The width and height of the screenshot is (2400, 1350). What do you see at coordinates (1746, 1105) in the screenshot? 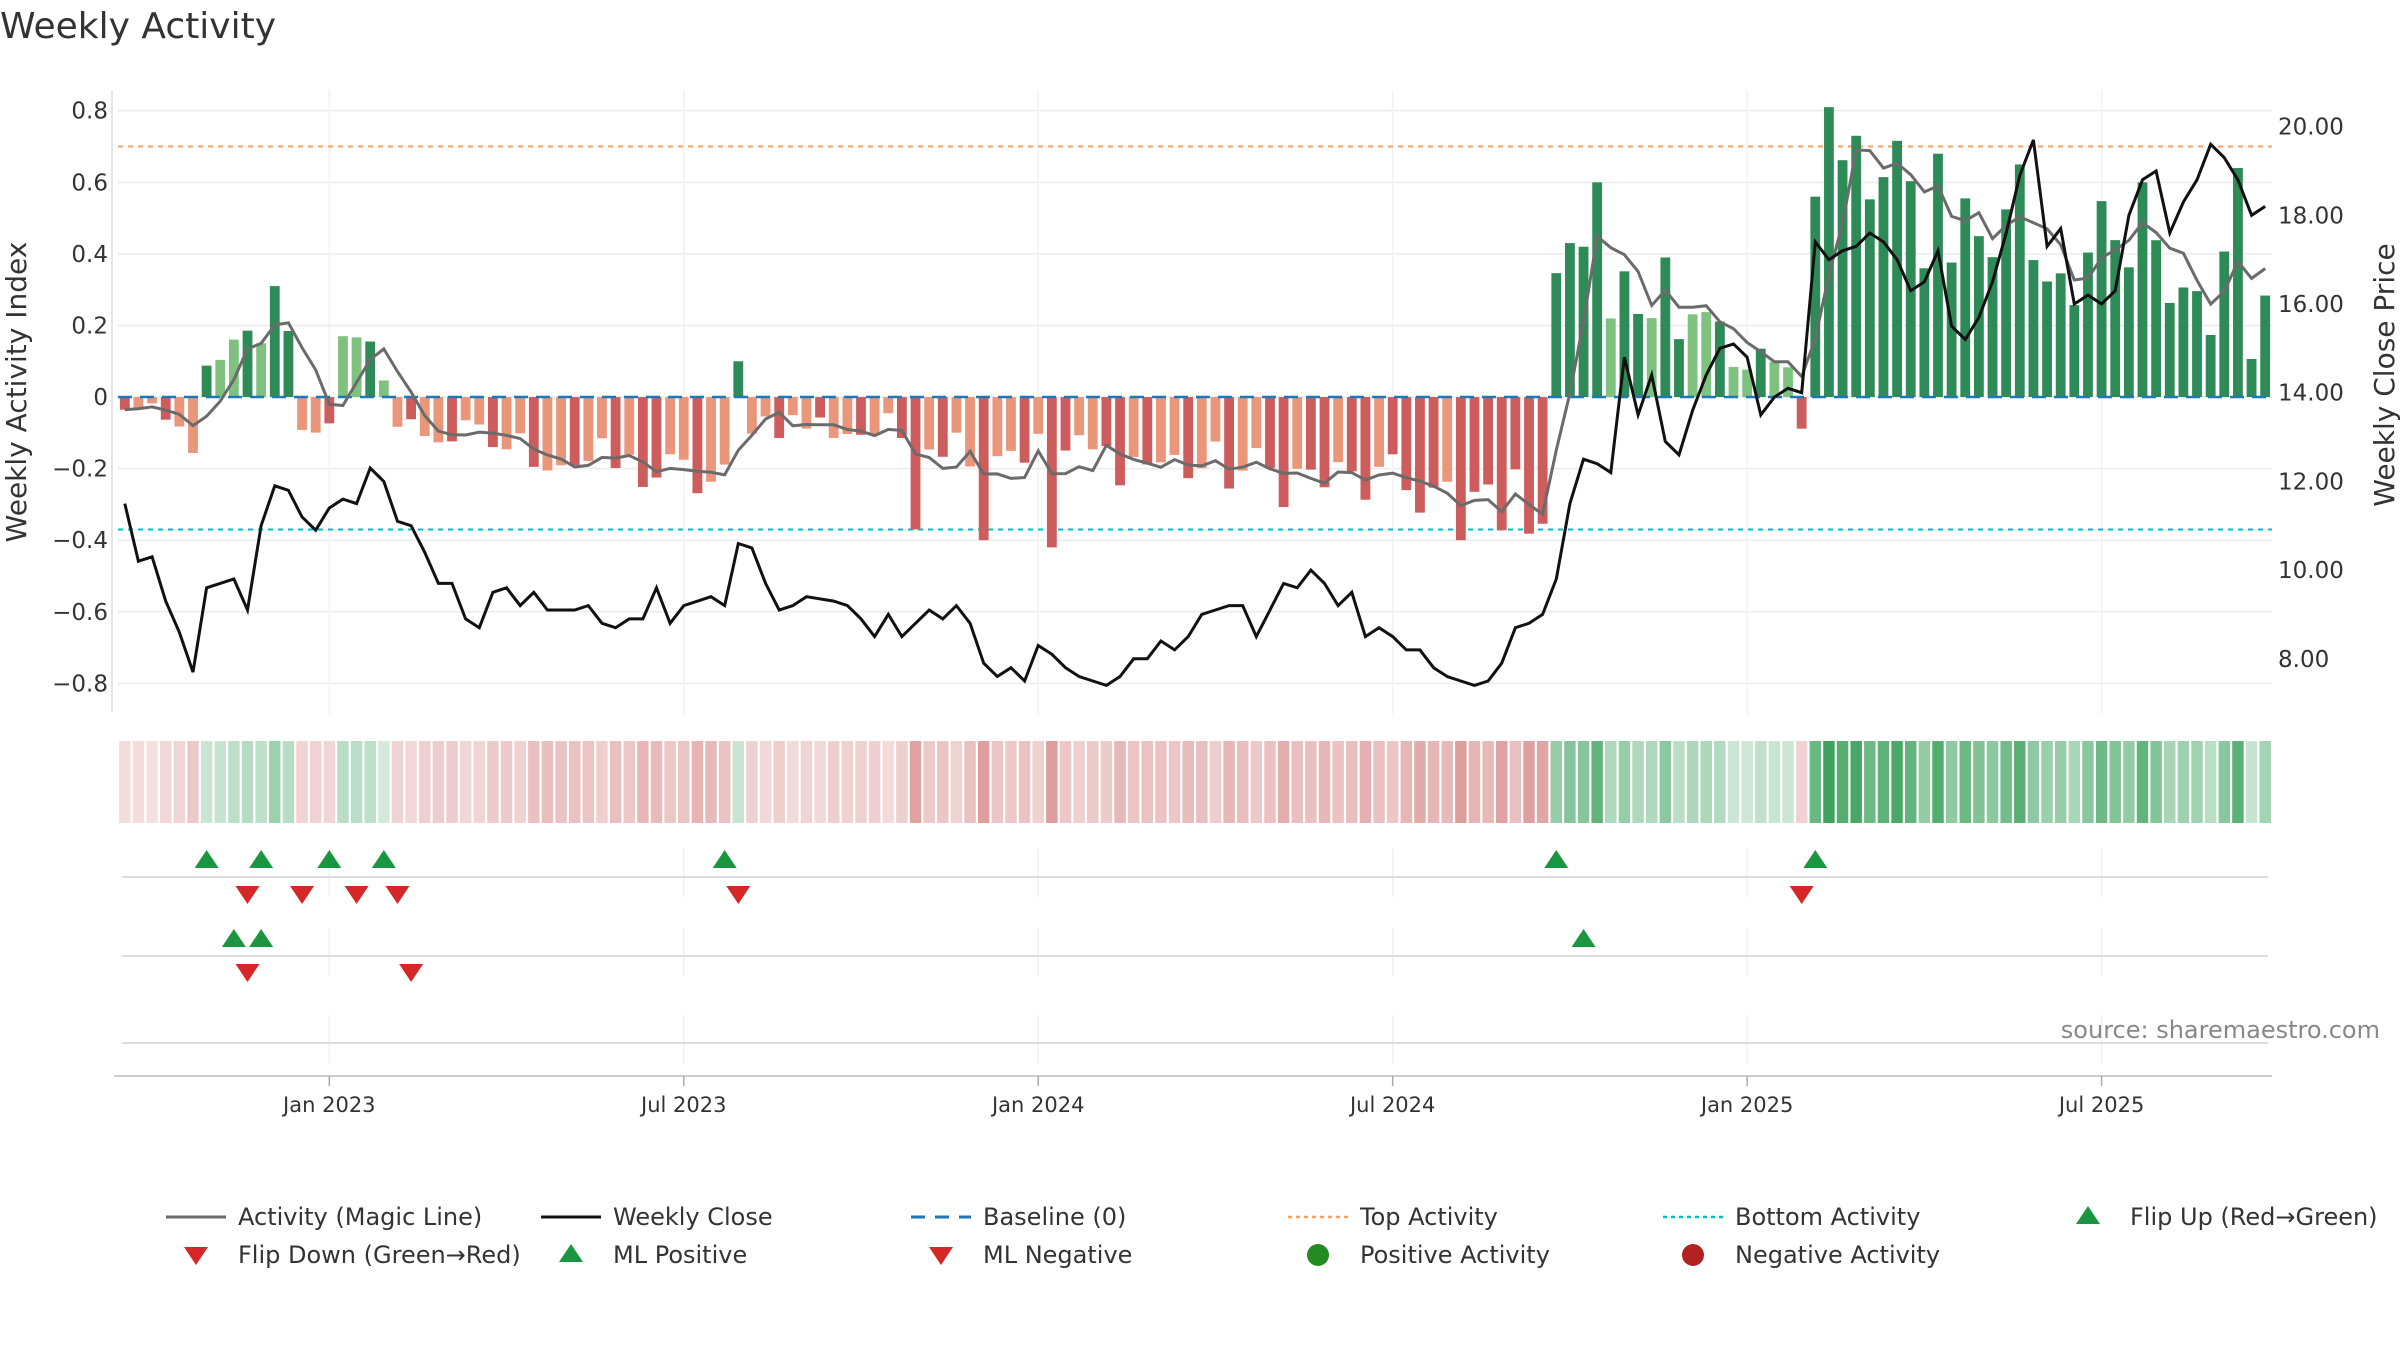
I see `x-tick-label: Jan 2025` at bounding box center [1746, 1105].